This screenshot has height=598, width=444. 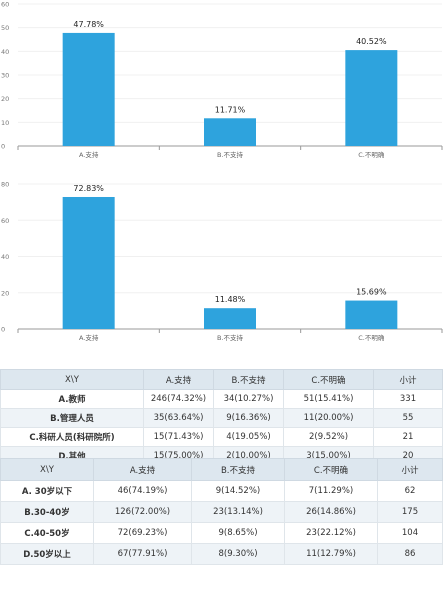 I want to click on row-label-cell: A.教师, so click(x=72, y=399).